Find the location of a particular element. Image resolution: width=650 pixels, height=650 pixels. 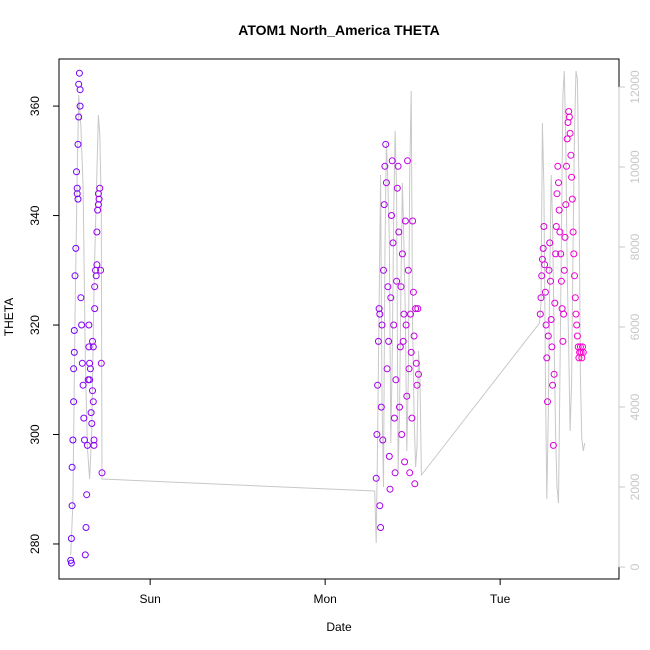

x-tick-label: Mon is located at coordinates (324, 599).